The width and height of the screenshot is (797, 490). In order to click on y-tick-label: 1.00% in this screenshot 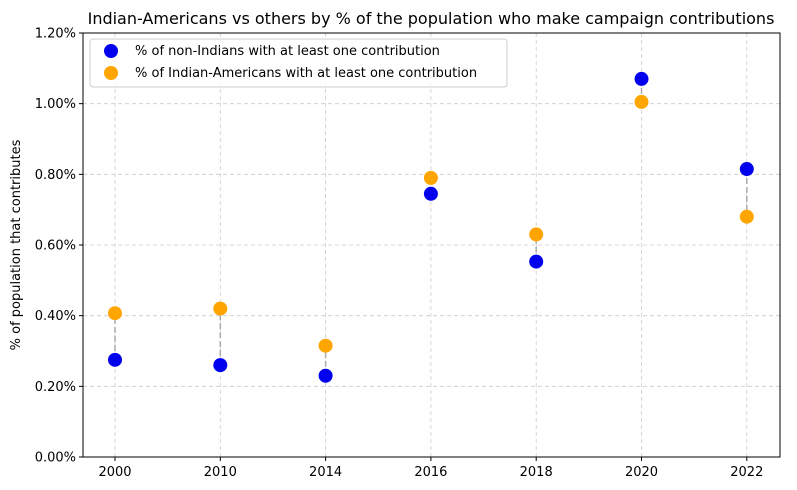, I will do `click(55, 104)`.